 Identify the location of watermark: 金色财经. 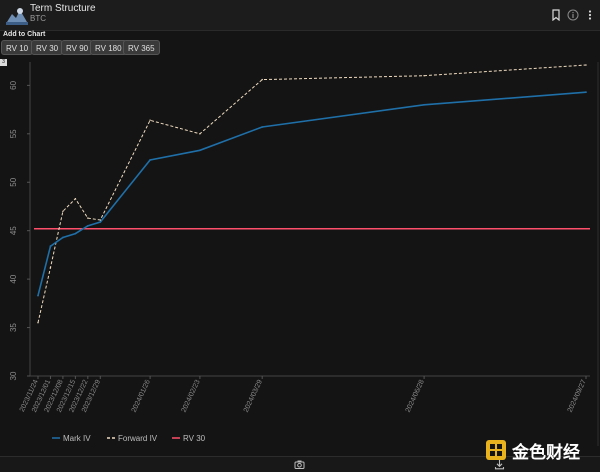
(532, 450).